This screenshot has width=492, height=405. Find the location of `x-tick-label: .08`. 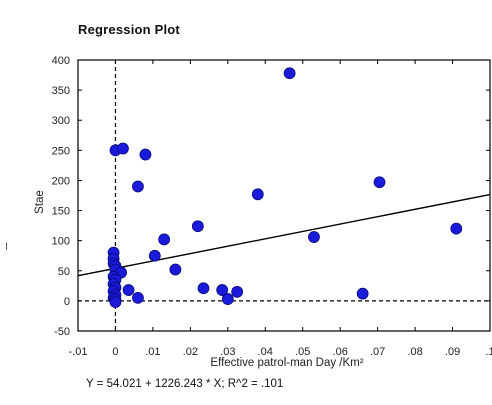

x-tick-label: .08 is located at coordinates (414, 352).